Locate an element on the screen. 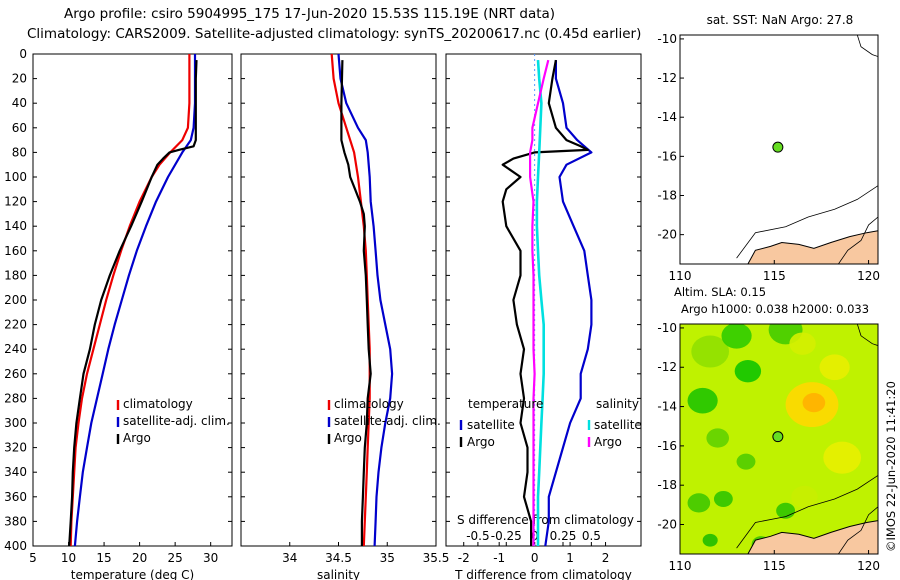 The width and height of the screenshot is (900, 580). sal-xlabel: salinity is located at coordinates (338, 574).